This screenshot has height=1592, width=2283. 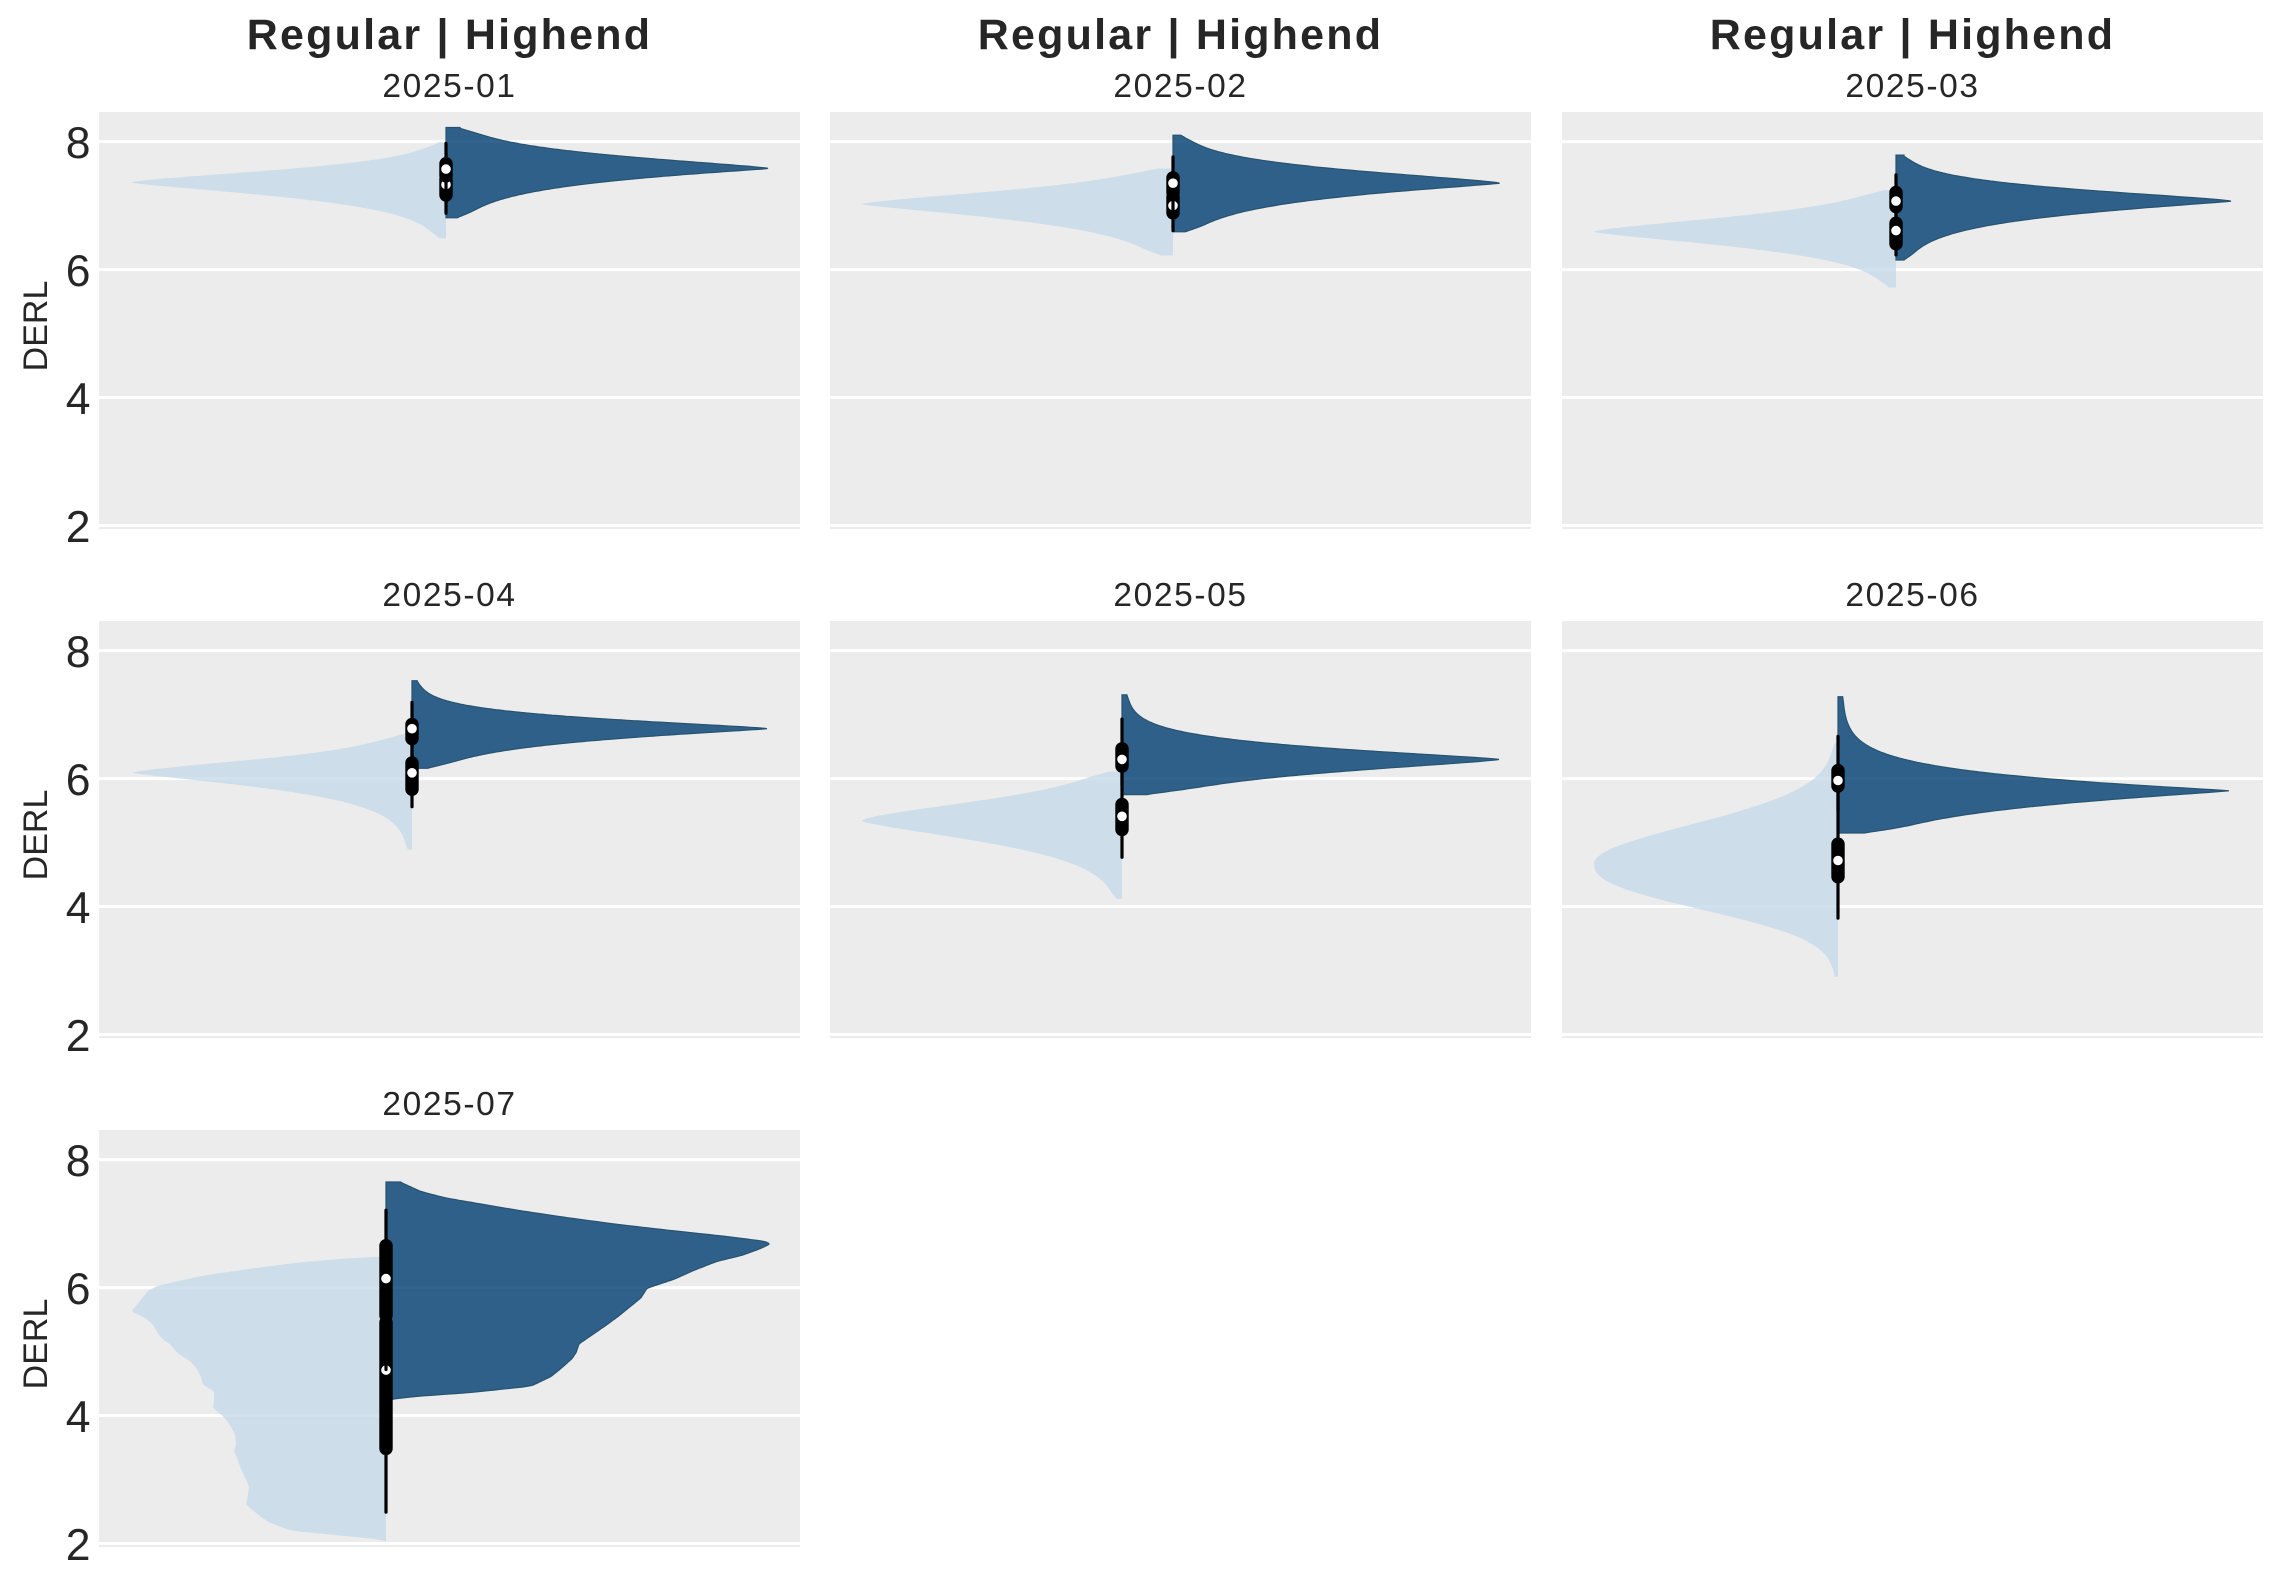 I want to click on svg-text: 2025-05, so click(x=1180, y=595).